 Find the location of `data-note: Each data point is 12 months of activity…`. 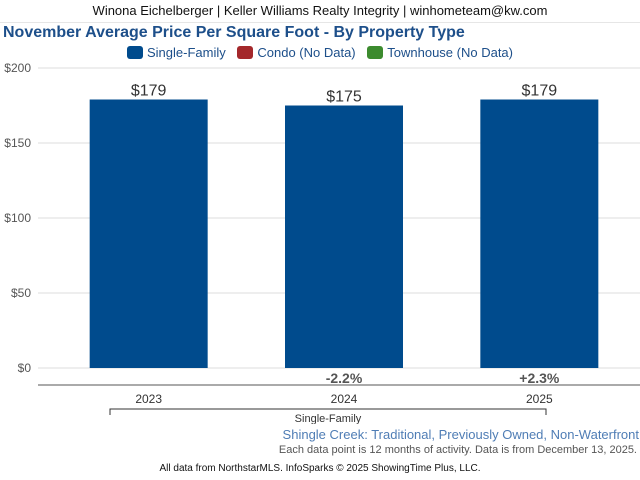

data-note: Each data point is 12 months of activity… is located at coordinates (457, 450).